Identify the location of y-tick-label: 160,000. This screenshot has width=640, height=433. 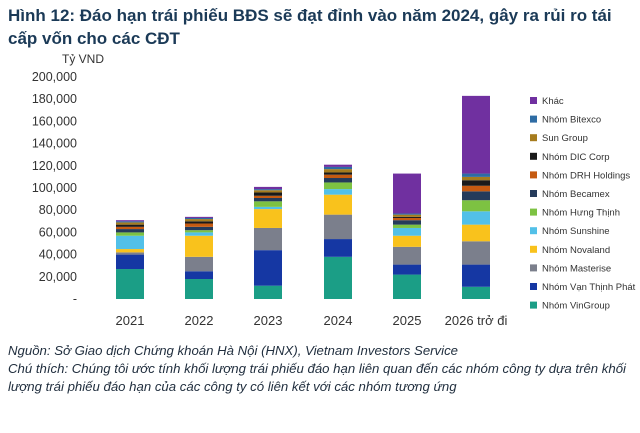
(54, 121).